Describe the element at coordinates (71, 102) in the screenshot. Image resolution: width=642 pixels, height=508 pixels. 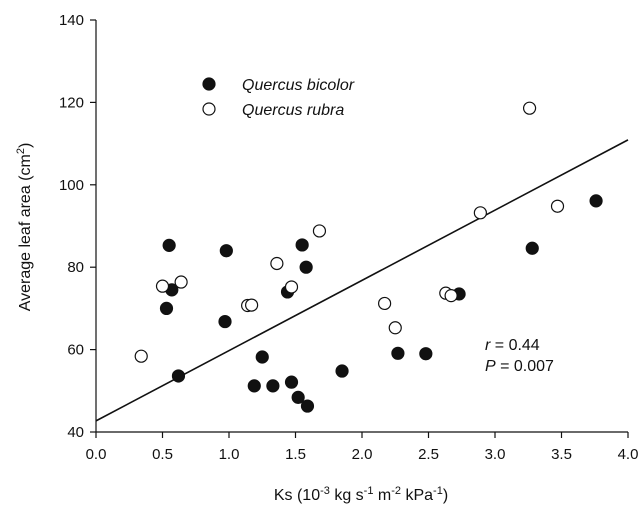
I see `y-tick-label: 120` at that location.